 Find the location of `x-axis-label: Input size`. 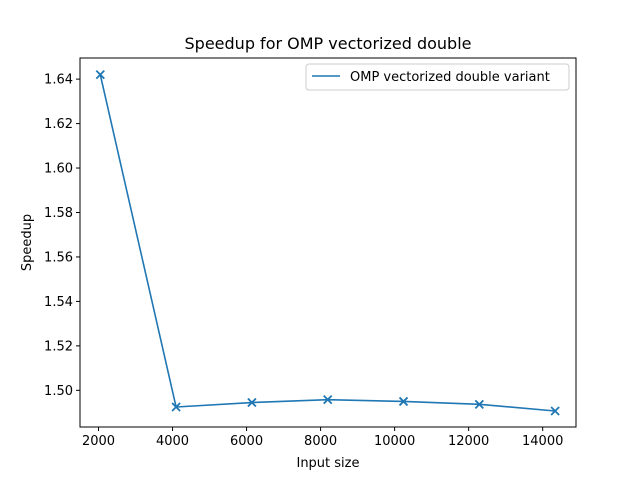

x-axis-label: Input size is located at coordinates (327, 463).